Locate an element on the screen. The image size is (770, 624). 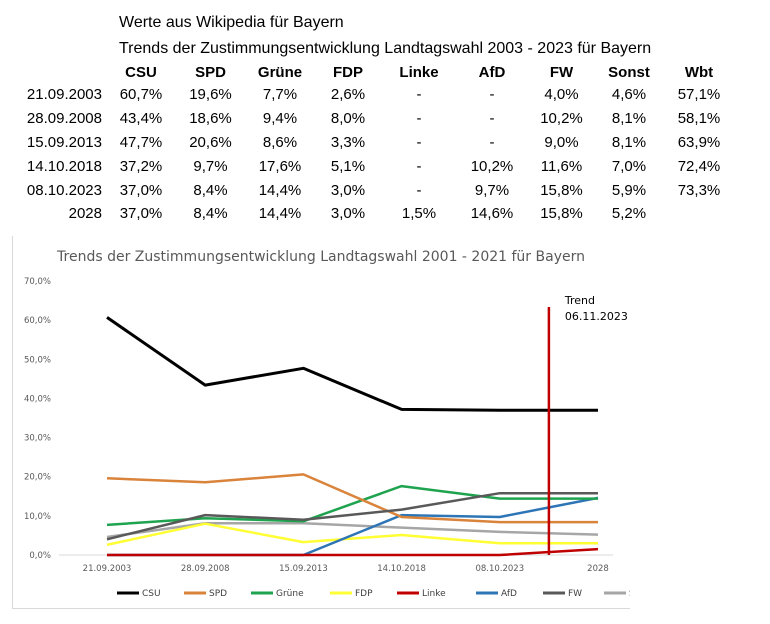
x-tick-label: 08.10.2023 is located at coordinates (499, 569).